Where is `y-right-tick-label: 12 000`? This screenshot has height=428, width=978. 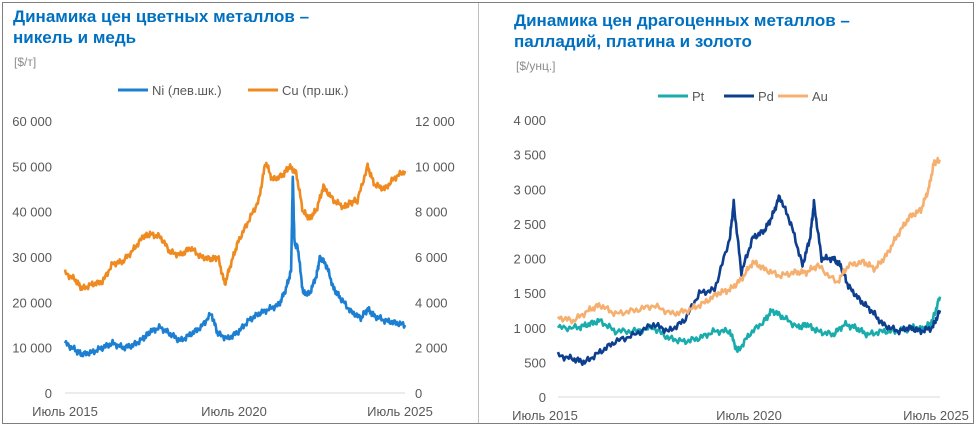 y-right-tick-label: 12 000 is located at coordinates (435, 121).